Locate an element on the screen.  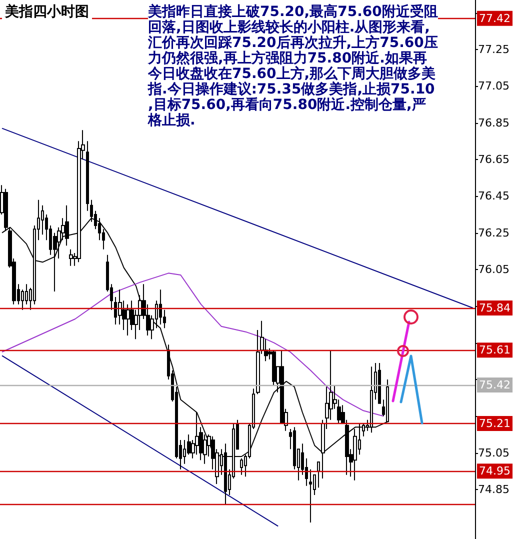
y-tick-label: 74.85 is located at coordinates (494, 489).